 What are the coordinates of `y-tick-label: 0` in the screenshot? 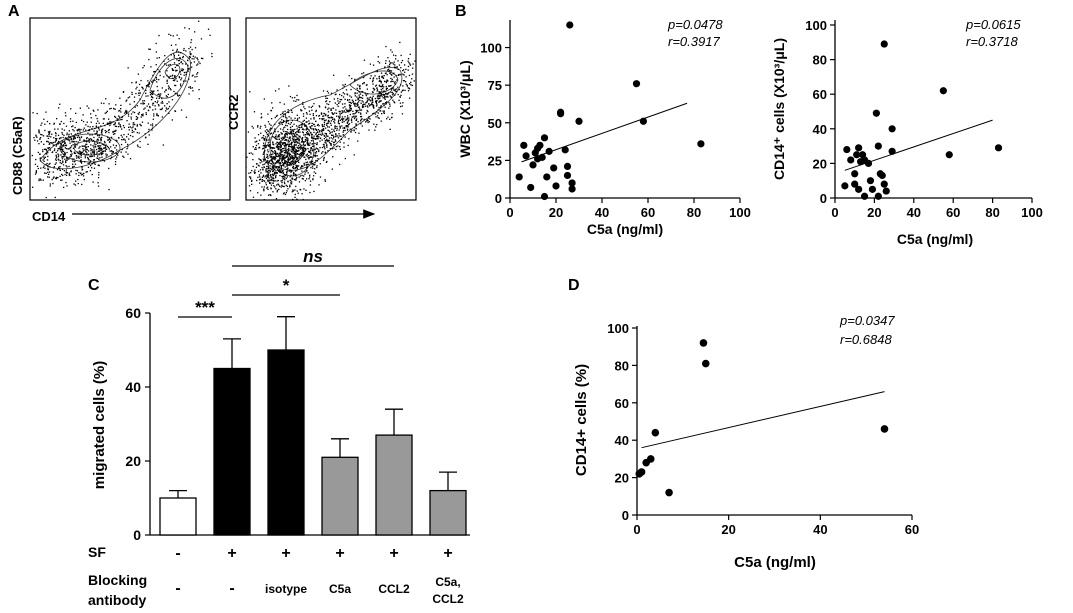 It's located at (625, 515).